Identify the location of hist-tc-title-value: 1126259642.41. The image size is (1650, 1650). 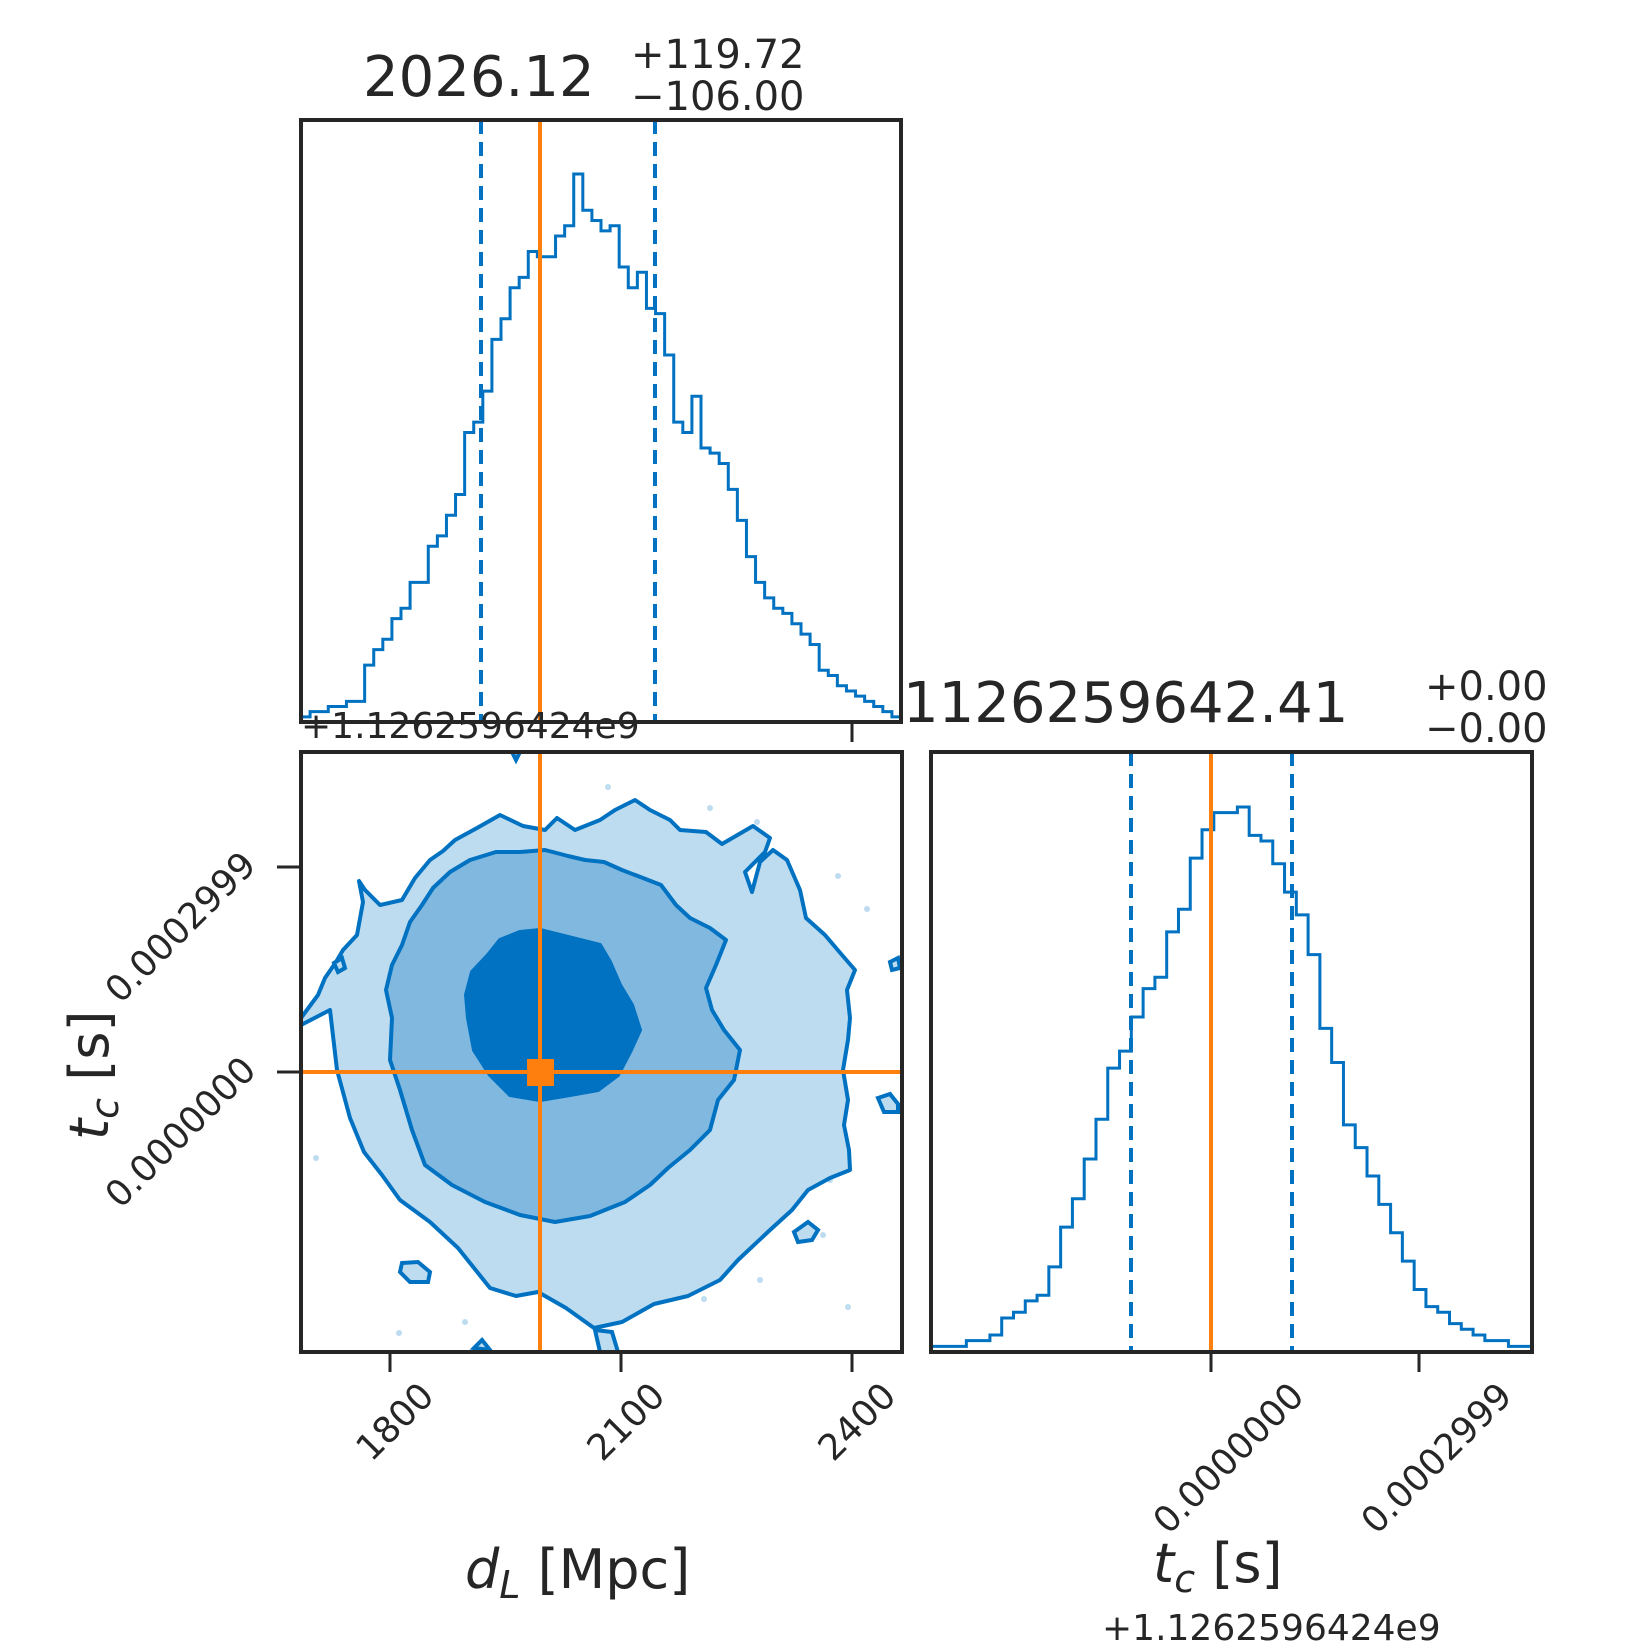
(1125, 703).